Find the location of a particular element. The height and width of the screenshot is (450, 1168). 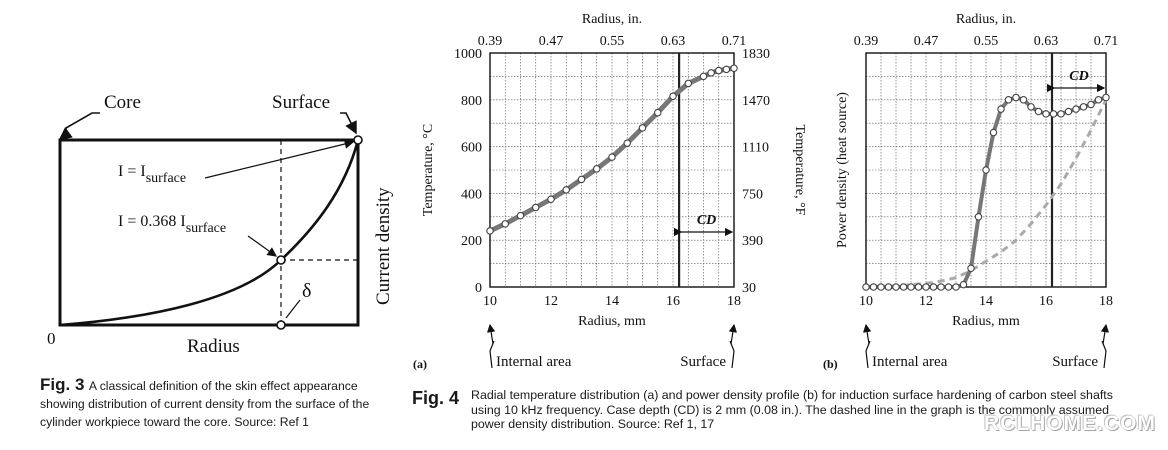

internal-area-bracket is located at coordinates (492, 354).